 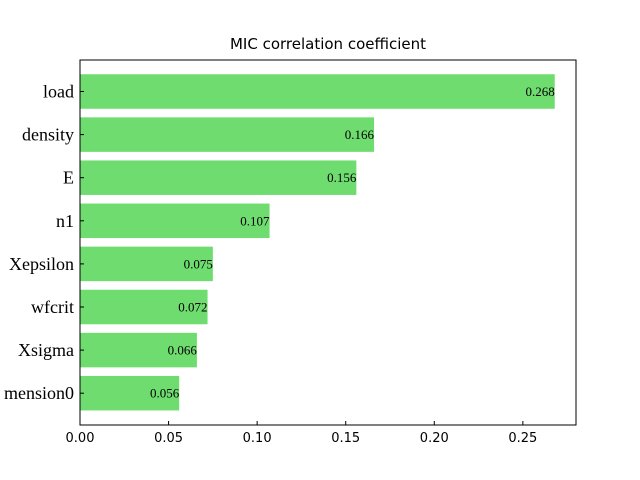 I want to click on bar-xepsilon, so click(x=146, y=264).